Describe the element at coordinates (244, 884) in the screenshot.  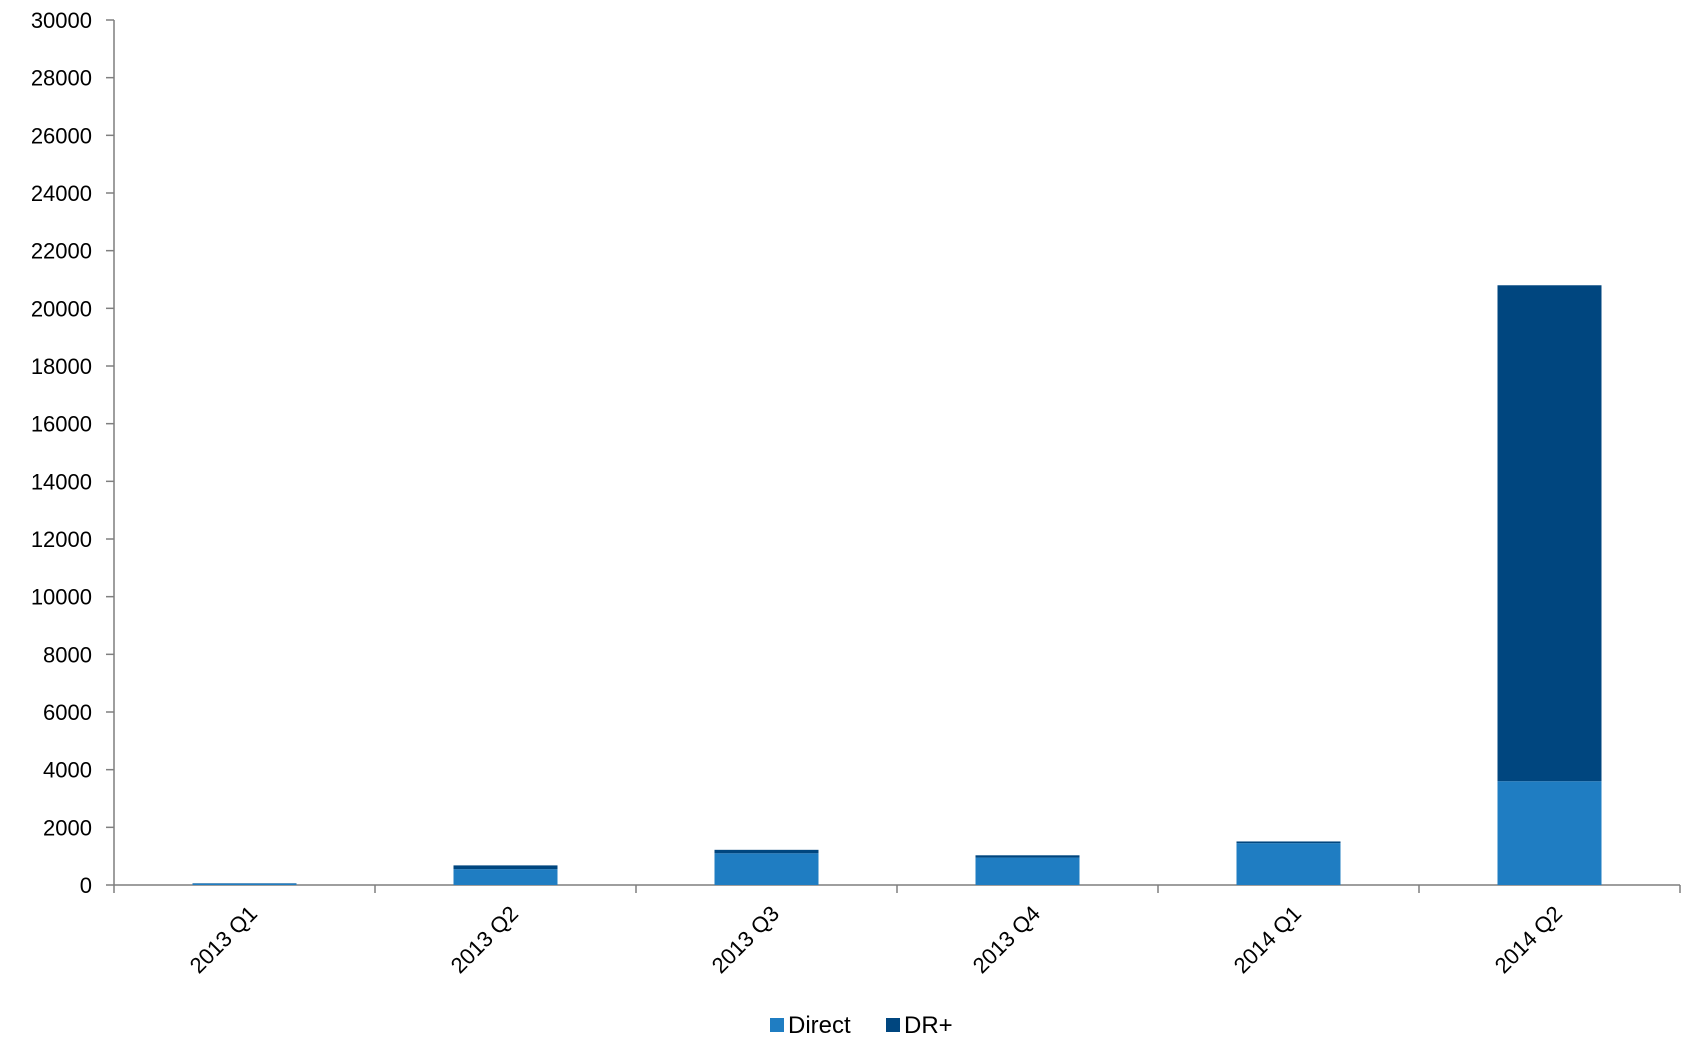
I see `bar-direct-2013-q1` at that location.